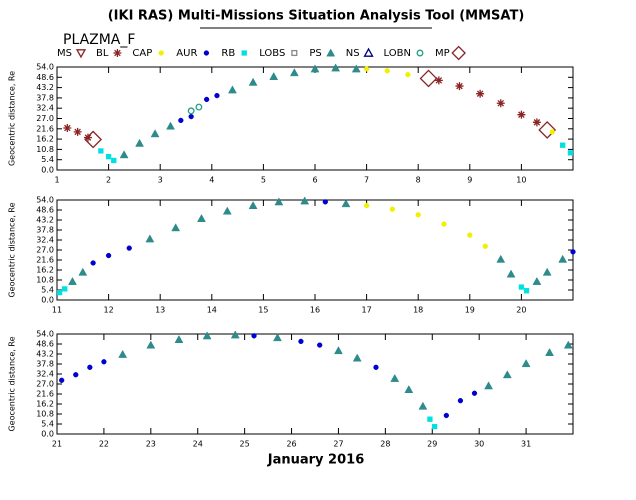  Describe the element at coordinates (160, 310) in the screenshot. I see `x-tick-label: 13` at that location.